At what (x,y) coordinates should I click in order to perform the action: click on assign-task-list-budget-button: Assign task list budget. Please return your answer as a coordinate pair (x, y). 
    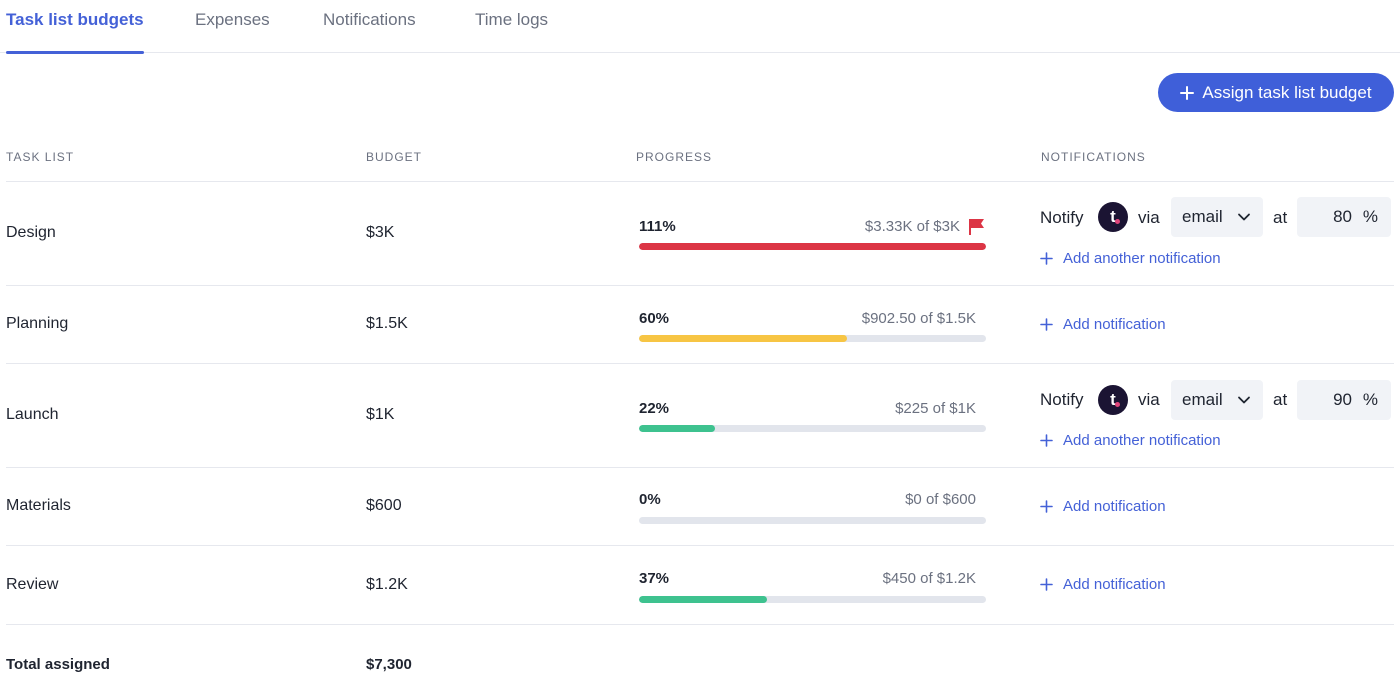
    Looking at the image, I should click on (1276, 92).